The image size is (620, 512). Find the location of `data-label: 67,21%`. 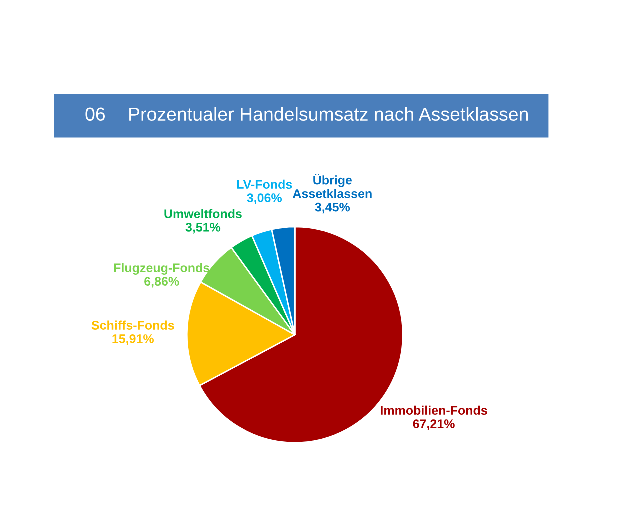

data-label: 67,21% is located at coordinates (434, 425).